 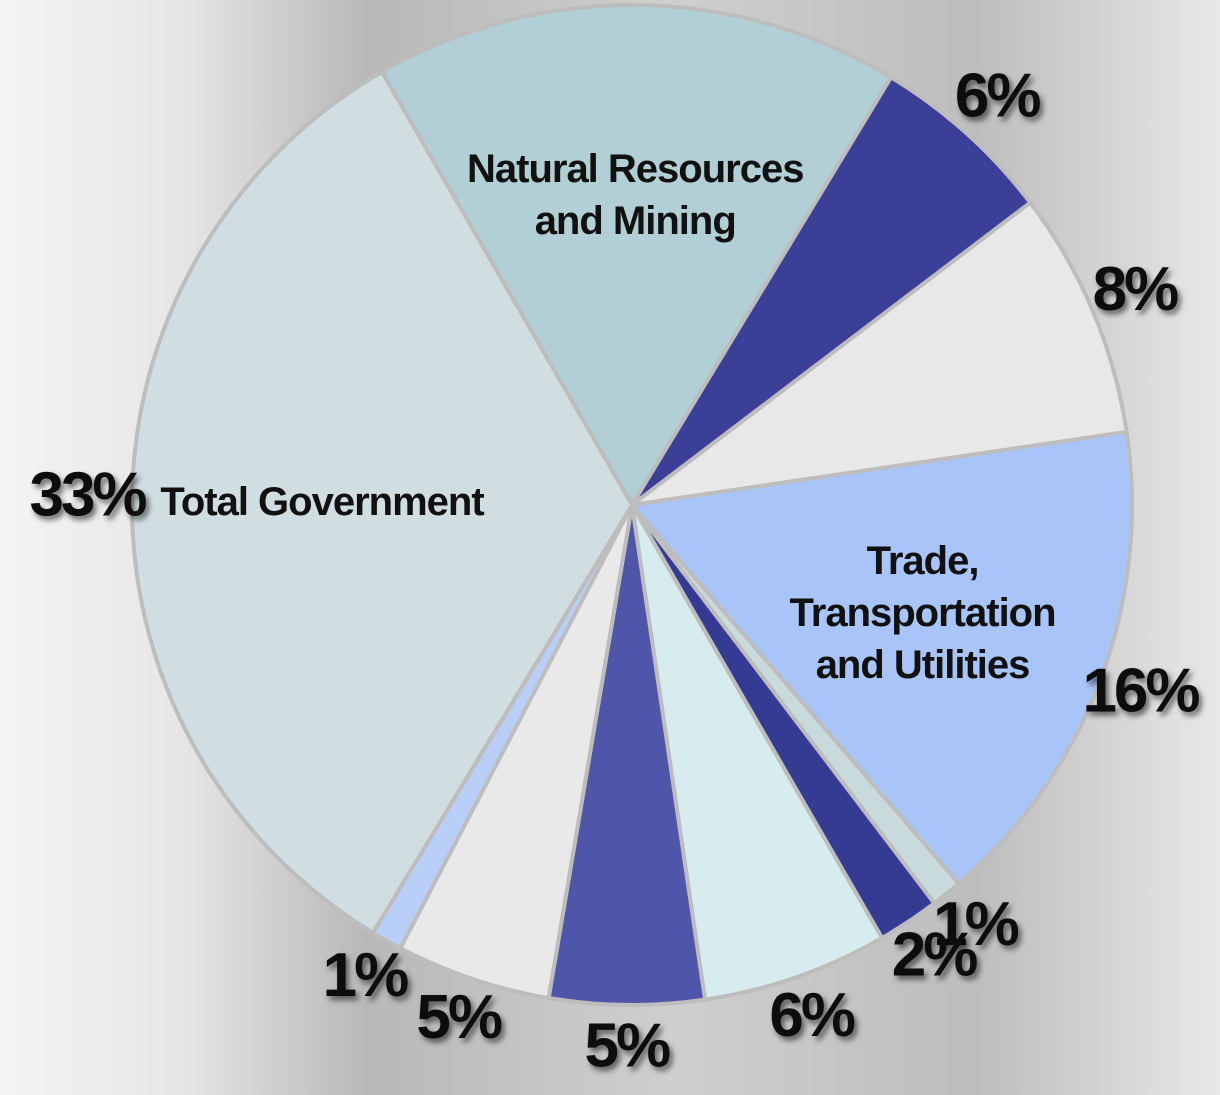 I want to click on value-label: 33%, so click(x=87, y=495).